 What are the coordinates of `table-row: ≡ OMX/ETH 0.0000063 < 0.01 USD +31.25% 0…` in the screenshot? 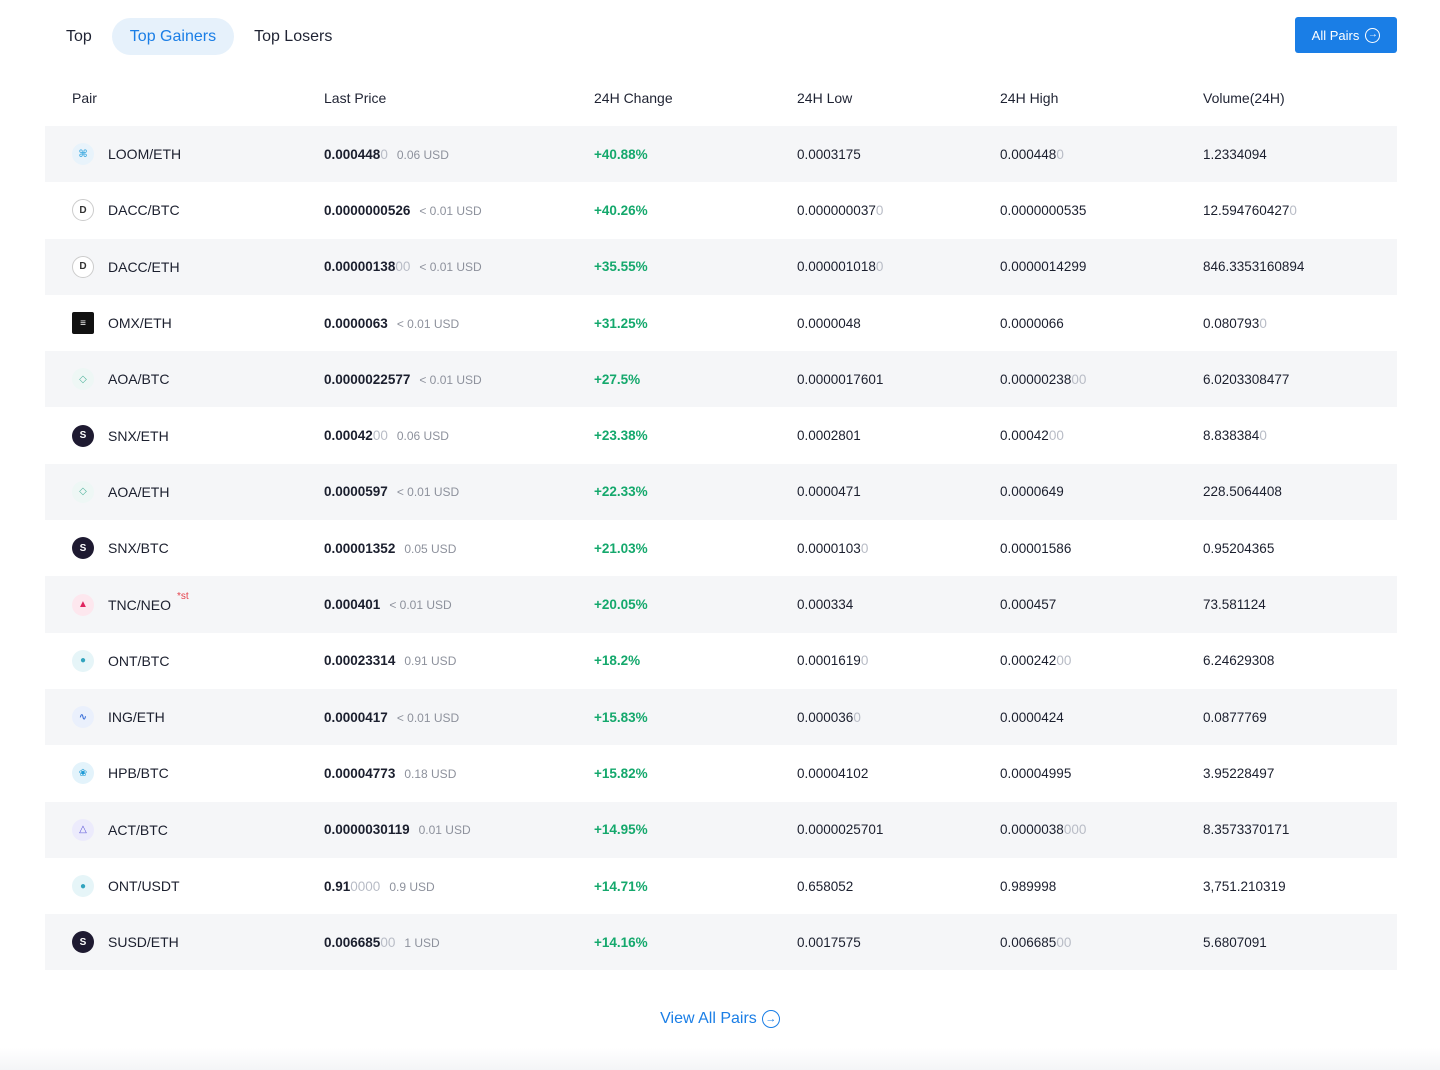 It's located at (721, 323).